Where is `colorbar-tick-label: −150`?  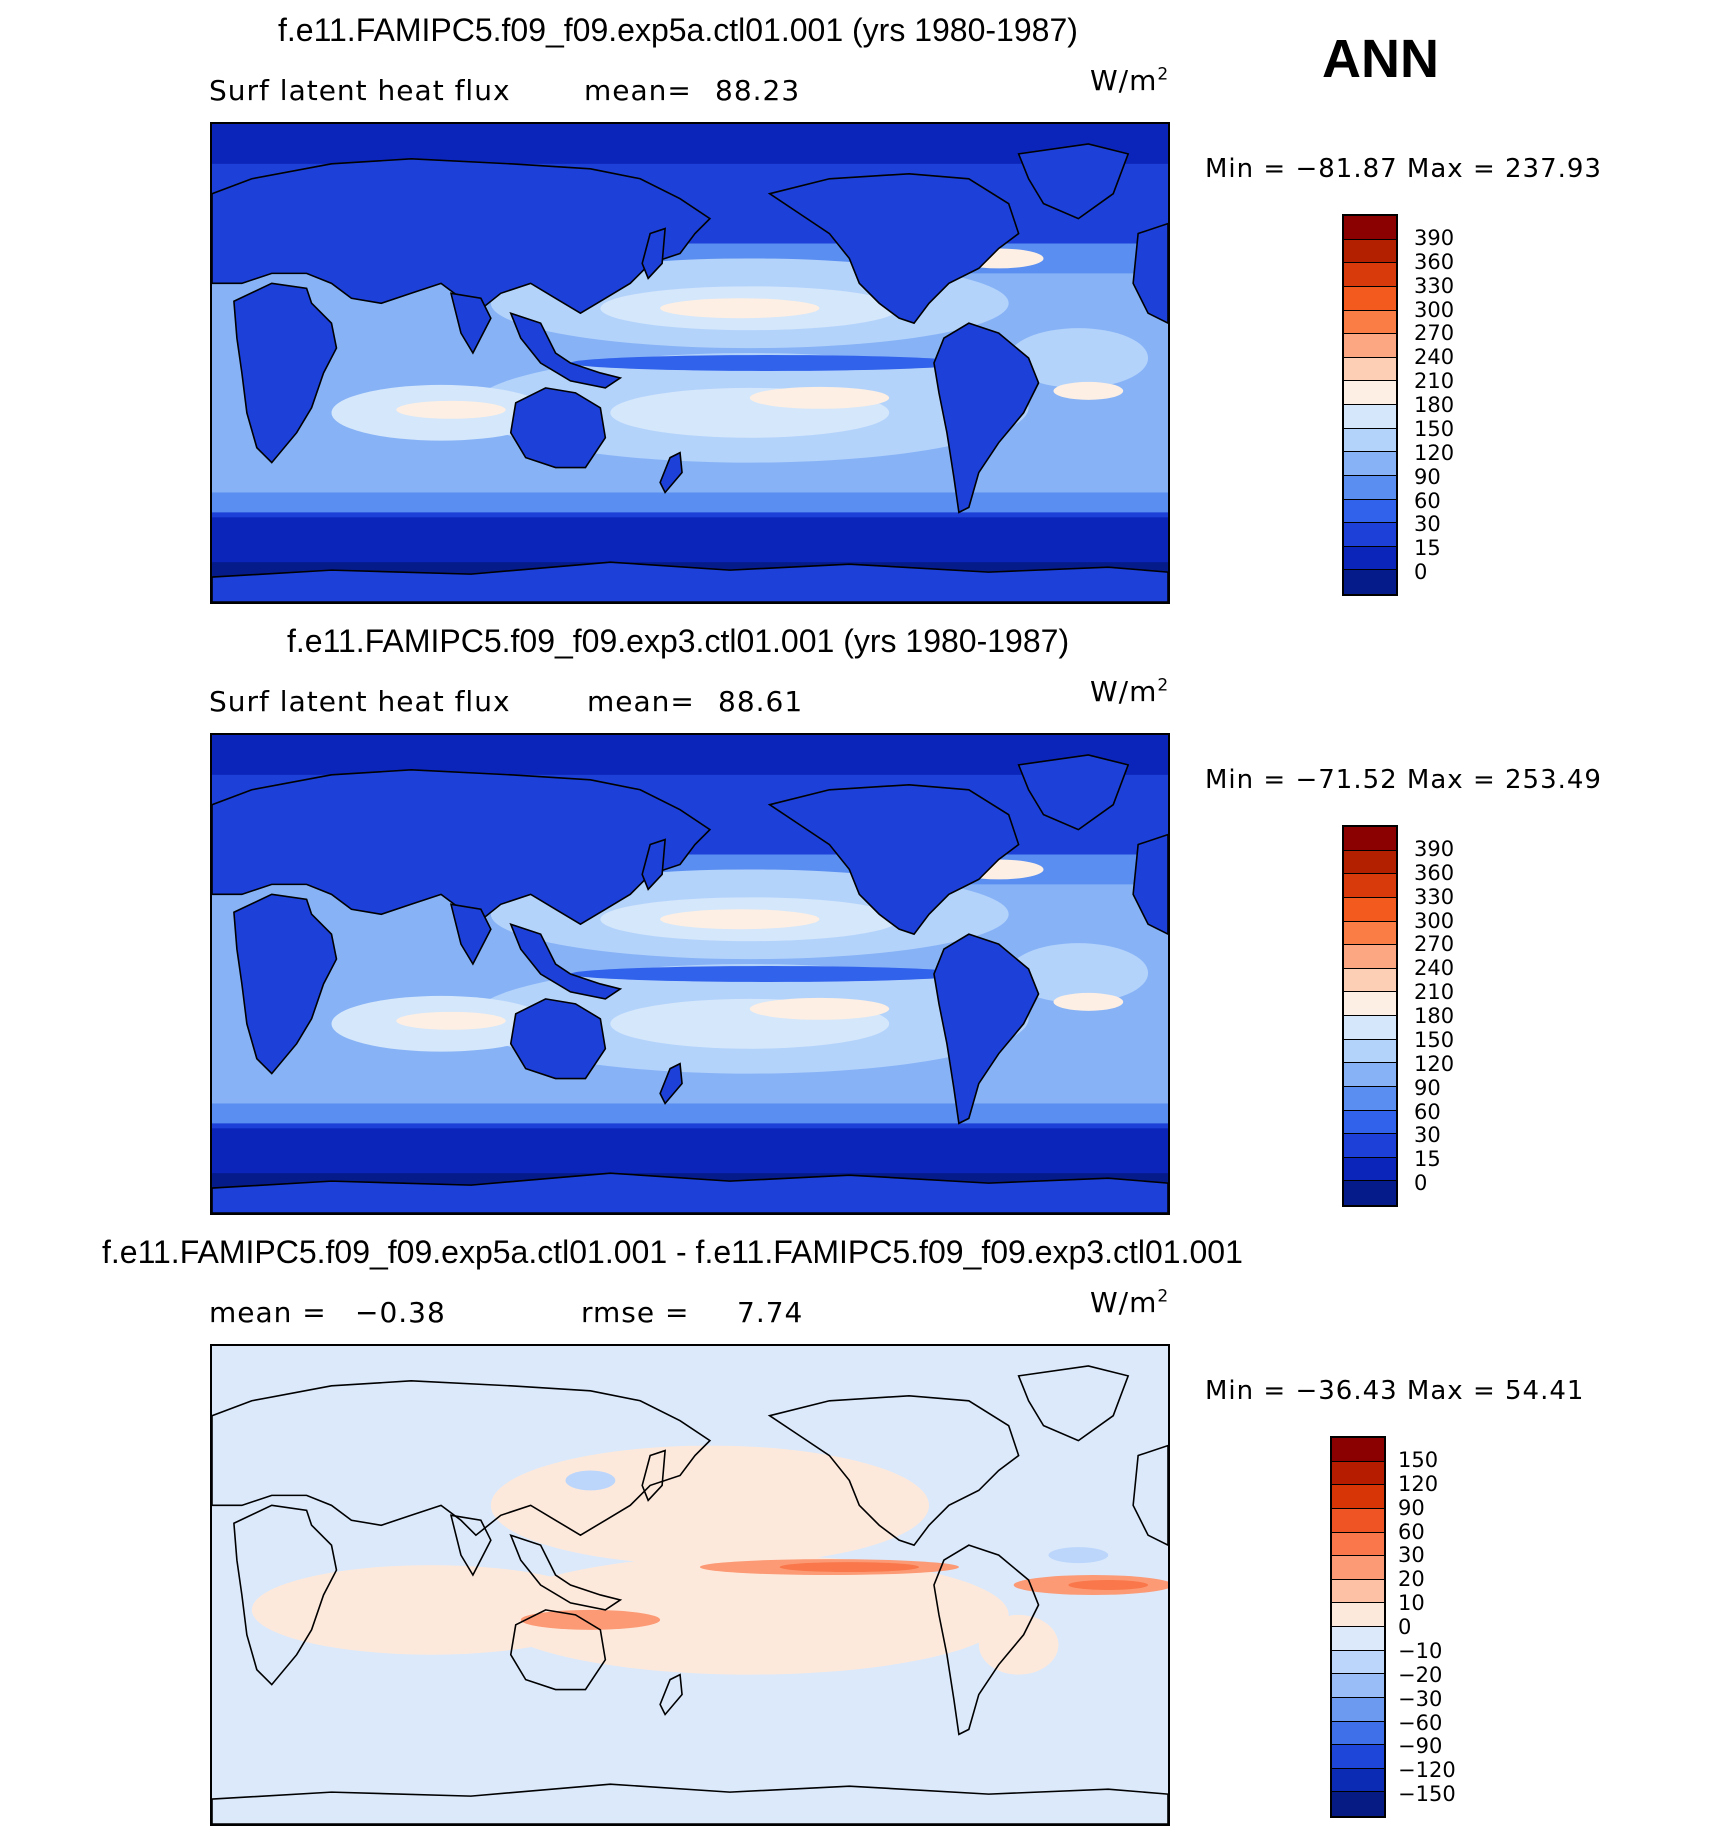 colorbar-tick-label: −150 is located at coordinates (1427, 1794).